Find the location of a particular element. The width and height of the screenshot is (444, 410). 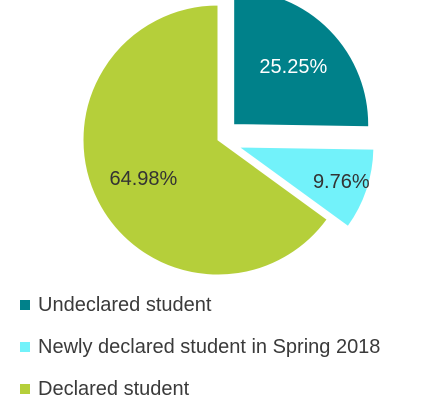

legend-label-declared: Declared student is located at coordinates (114, 388).